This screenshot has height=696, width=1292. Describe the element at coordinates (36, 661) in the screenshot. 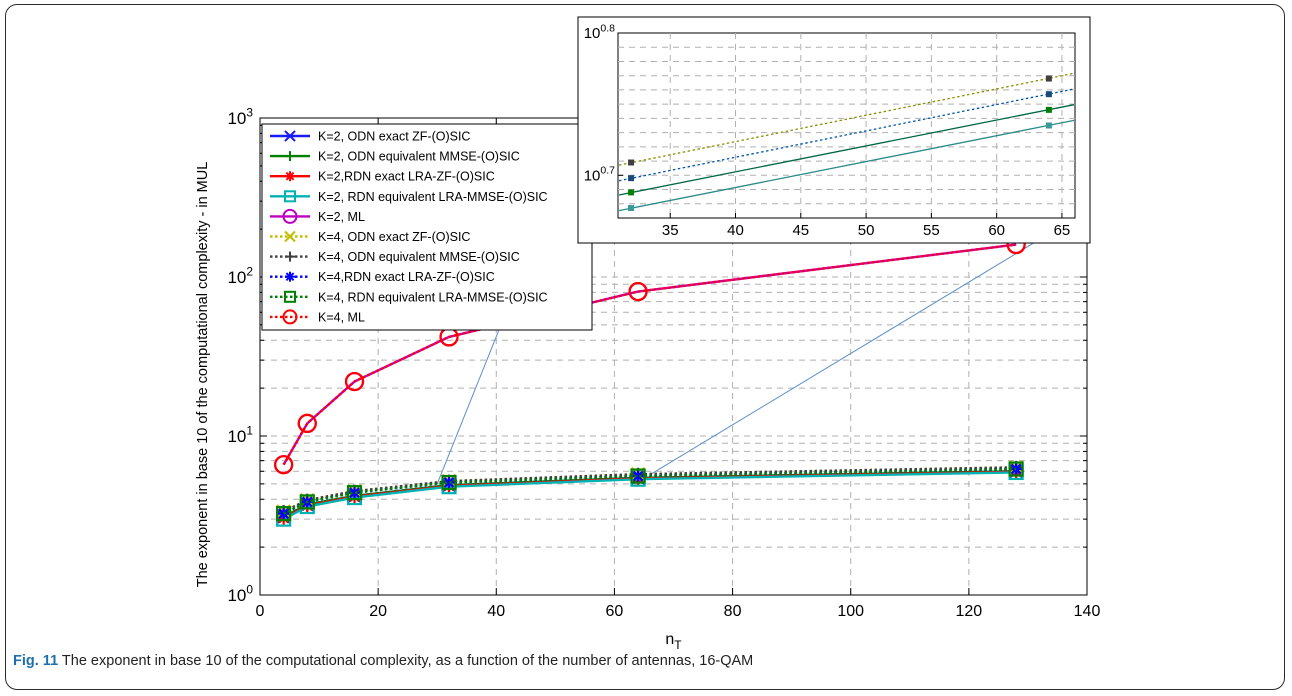

I see `caption-label: Fig. 11` at that location.